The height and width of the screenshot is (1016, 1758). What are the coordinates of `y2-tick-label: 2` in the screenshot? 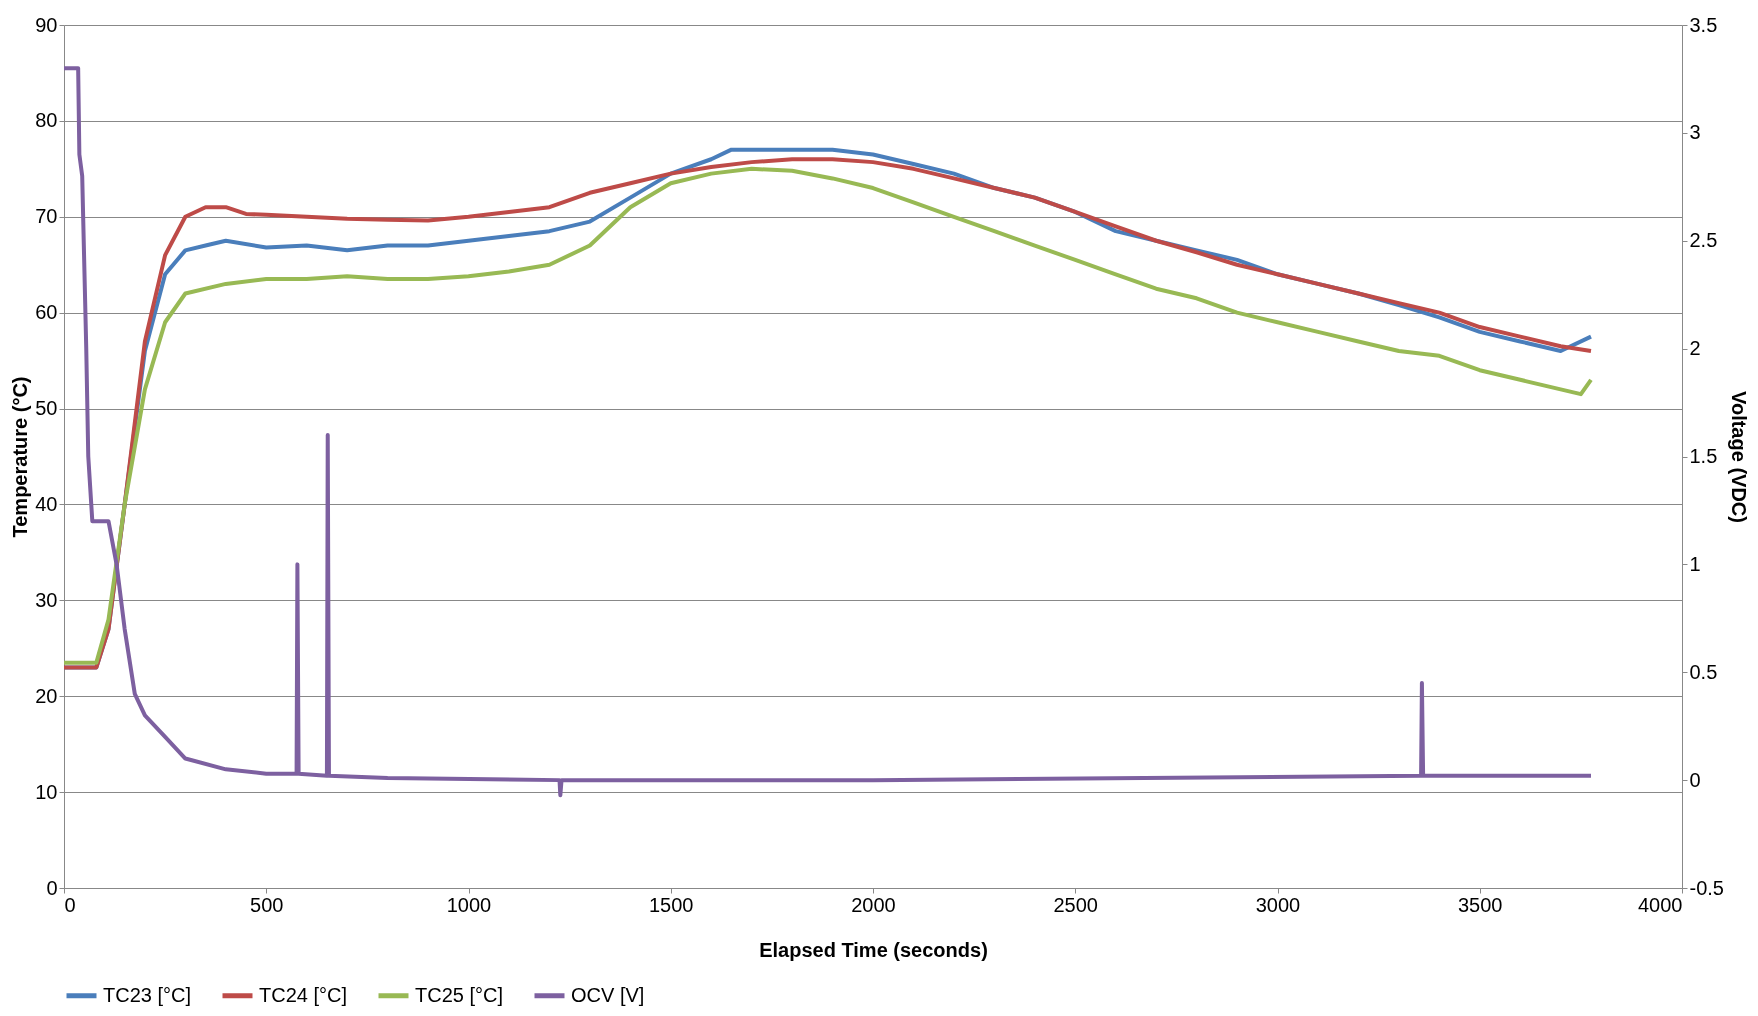 It's located at (1695, 348).